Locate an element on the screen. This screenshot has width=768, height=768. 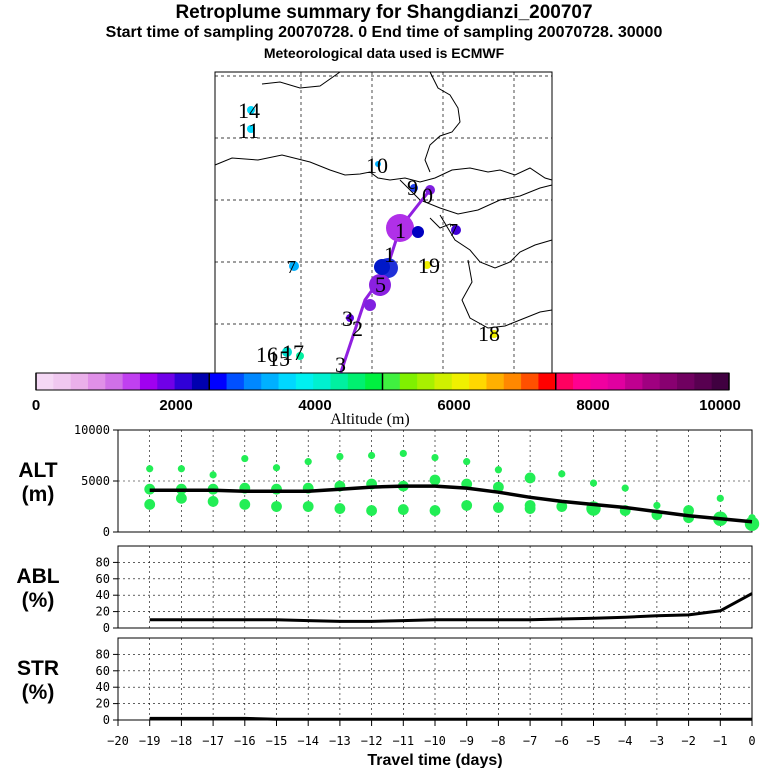
x-tick-label: −20 is located at coordinates (118, 741).